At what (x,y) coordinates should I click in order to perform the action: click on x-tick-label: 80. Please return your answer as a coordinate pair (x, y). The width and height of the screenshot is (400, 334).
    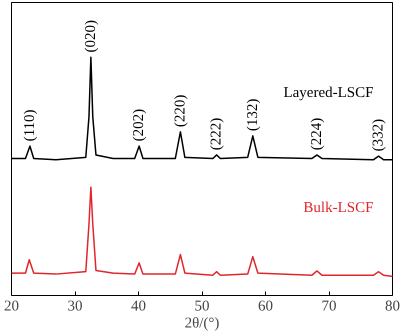
    Looking at the image, I should click on (392, 306).